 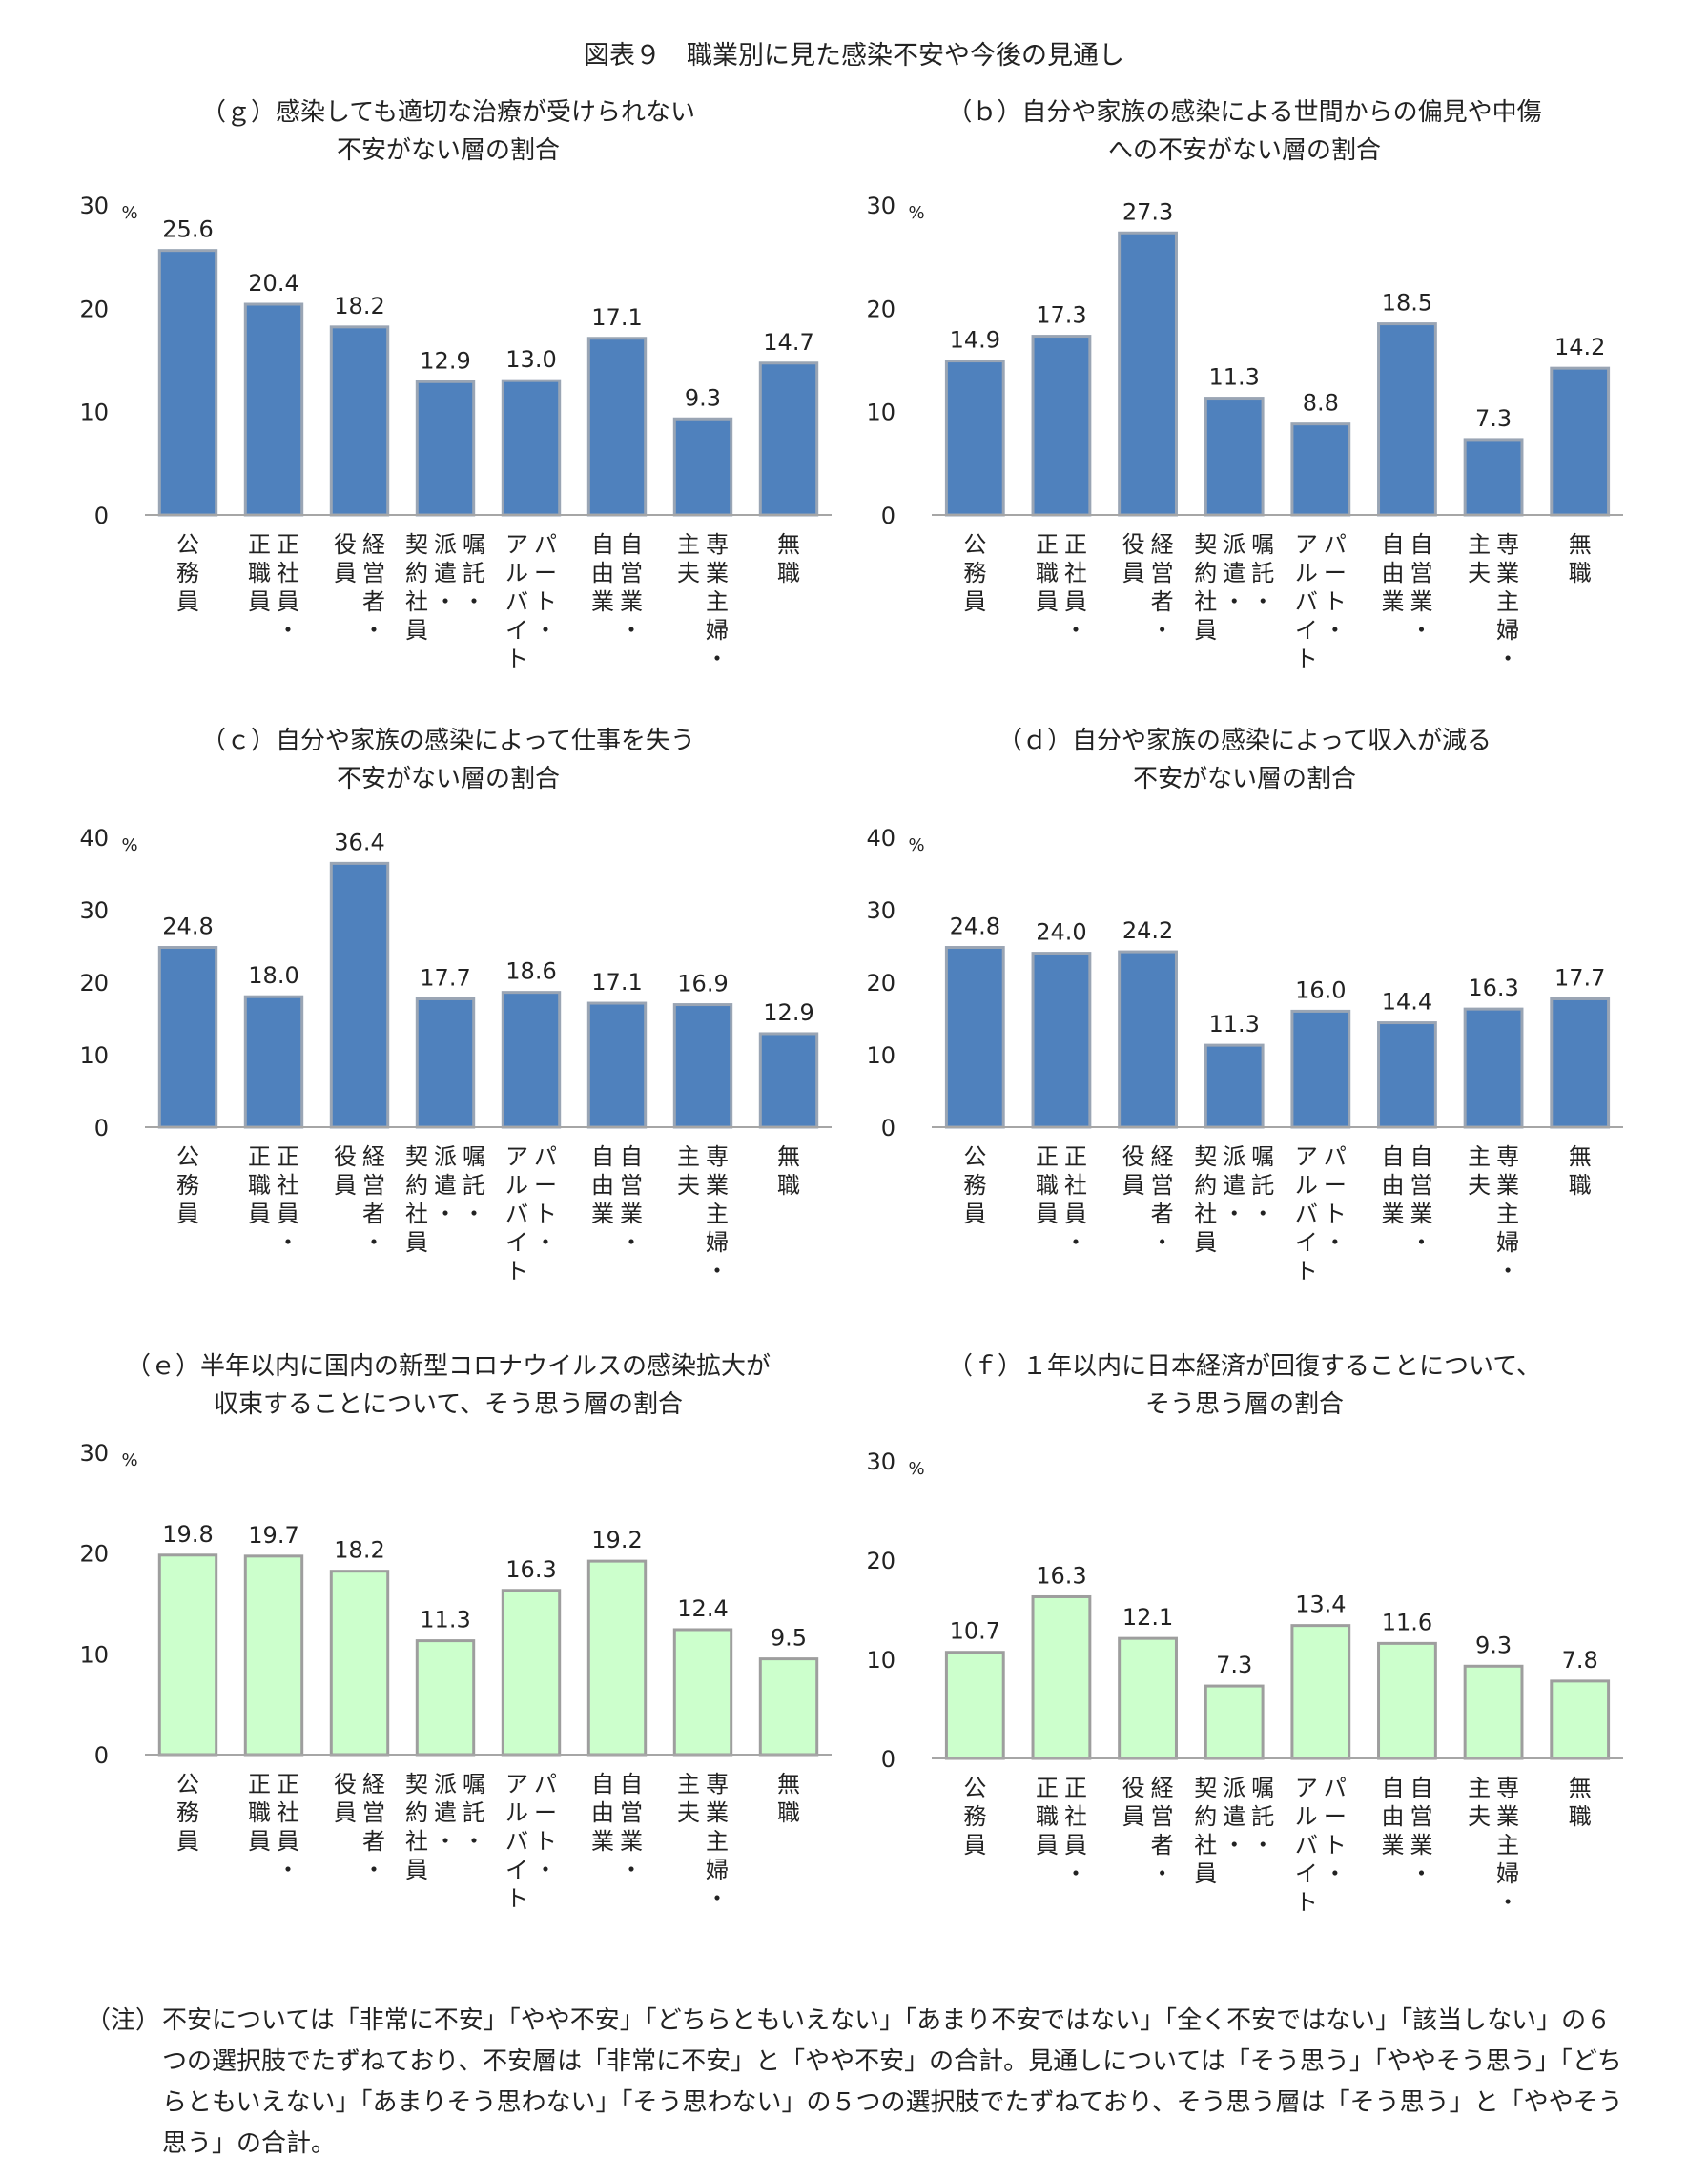 What do you see at coordinates (1493, 1645) in the screenshot?
I see `data-label: 9.3` at bounding box center [1493, 1645].